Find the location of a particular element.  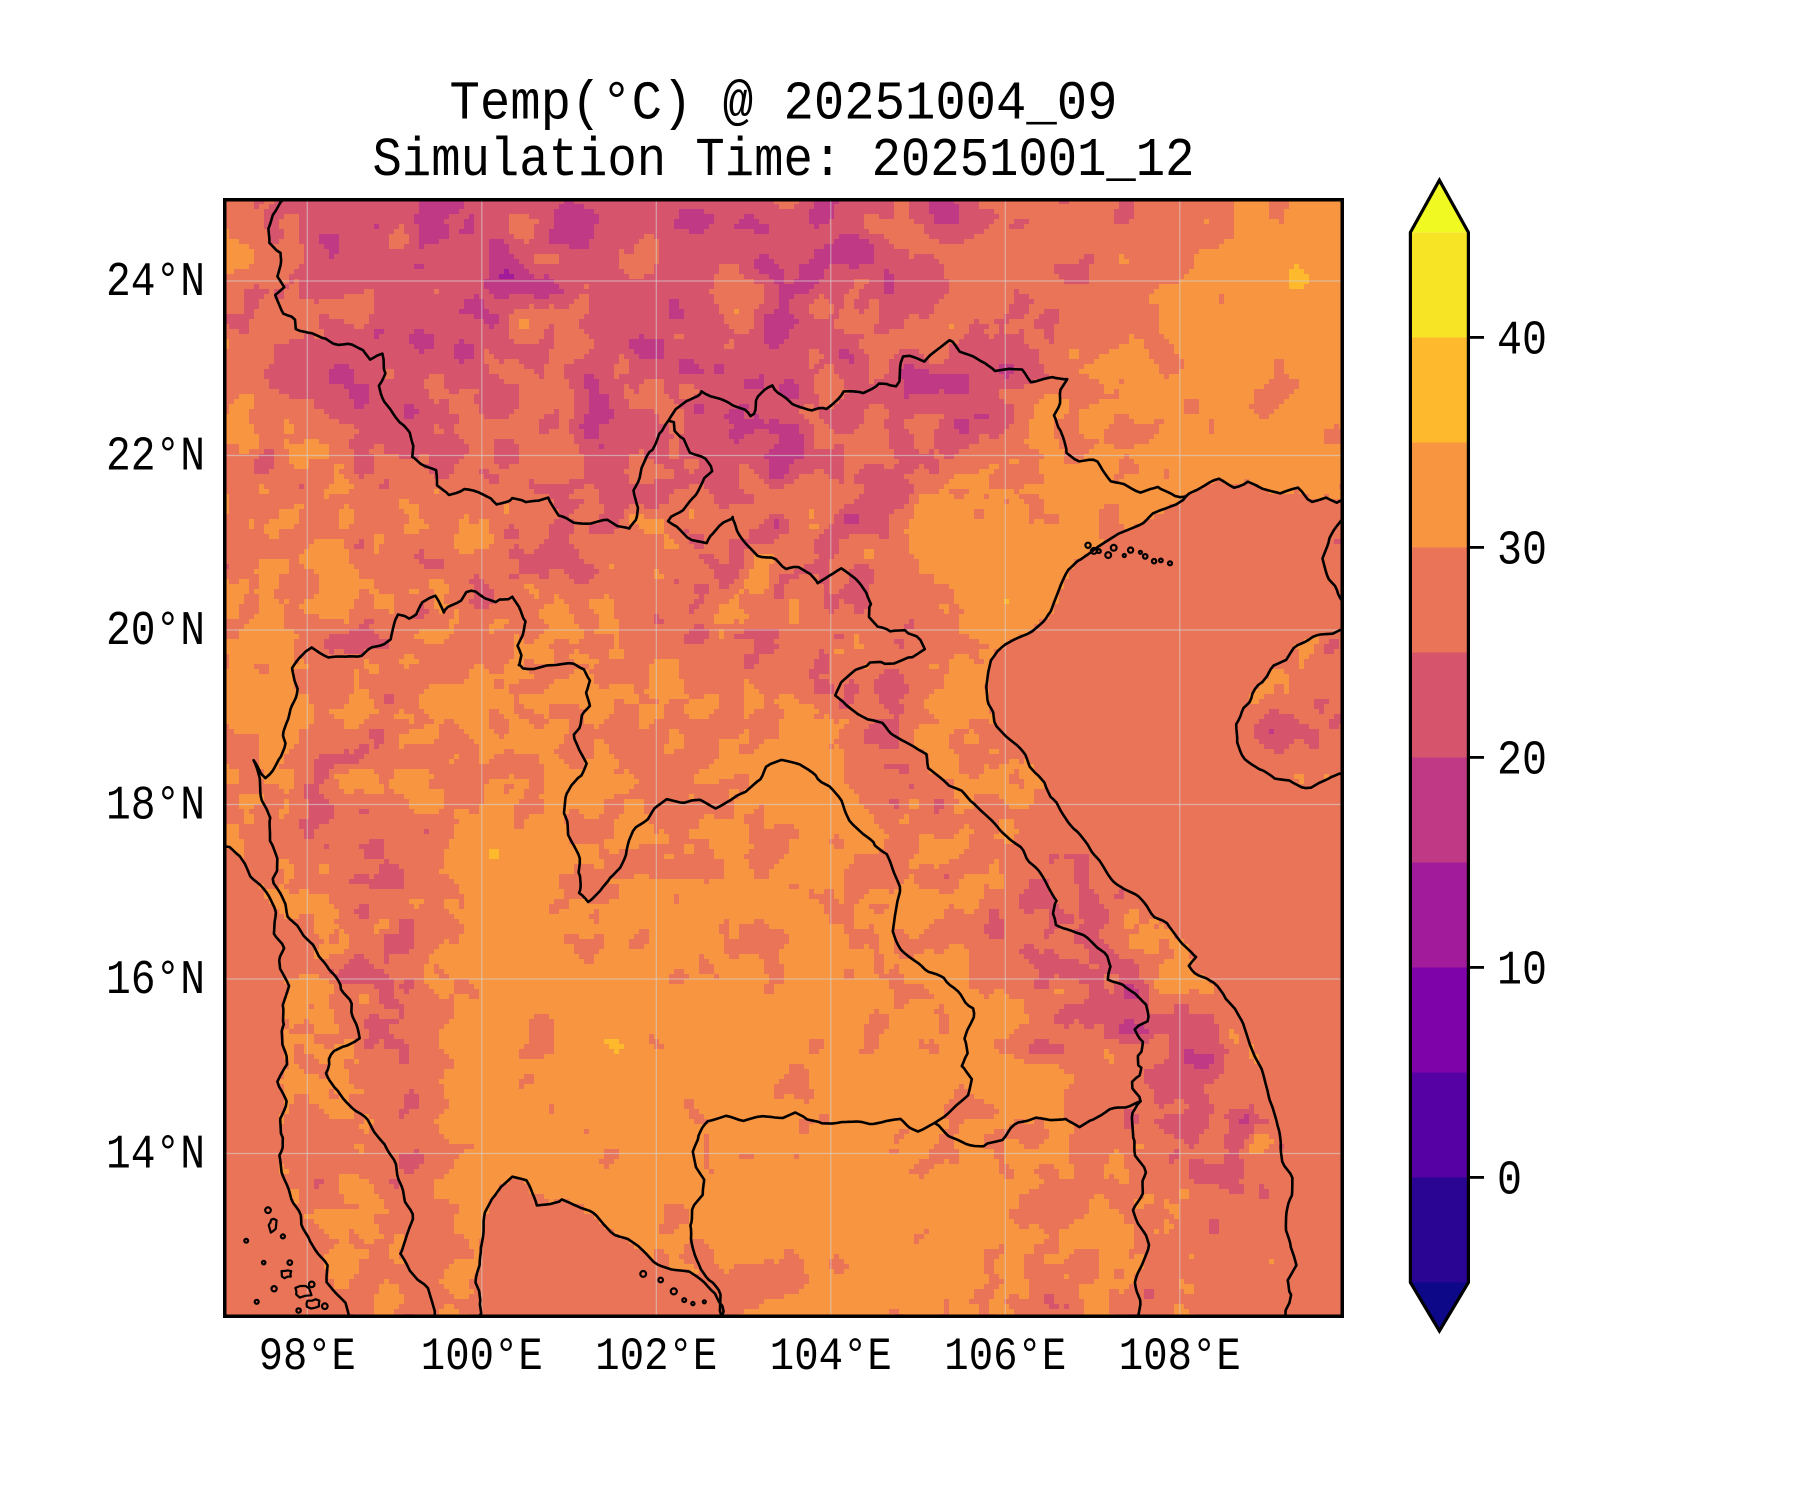

svg-text: 16°N is located at coordinates (155, 981).